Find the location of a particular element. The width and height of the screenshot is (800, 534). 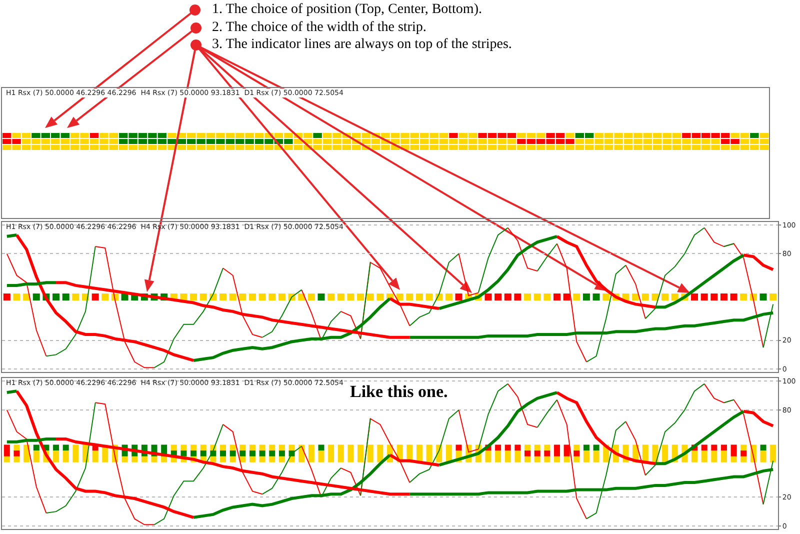

text: 2. The choice of the width of the strip. is located at coordinates (319, 27).